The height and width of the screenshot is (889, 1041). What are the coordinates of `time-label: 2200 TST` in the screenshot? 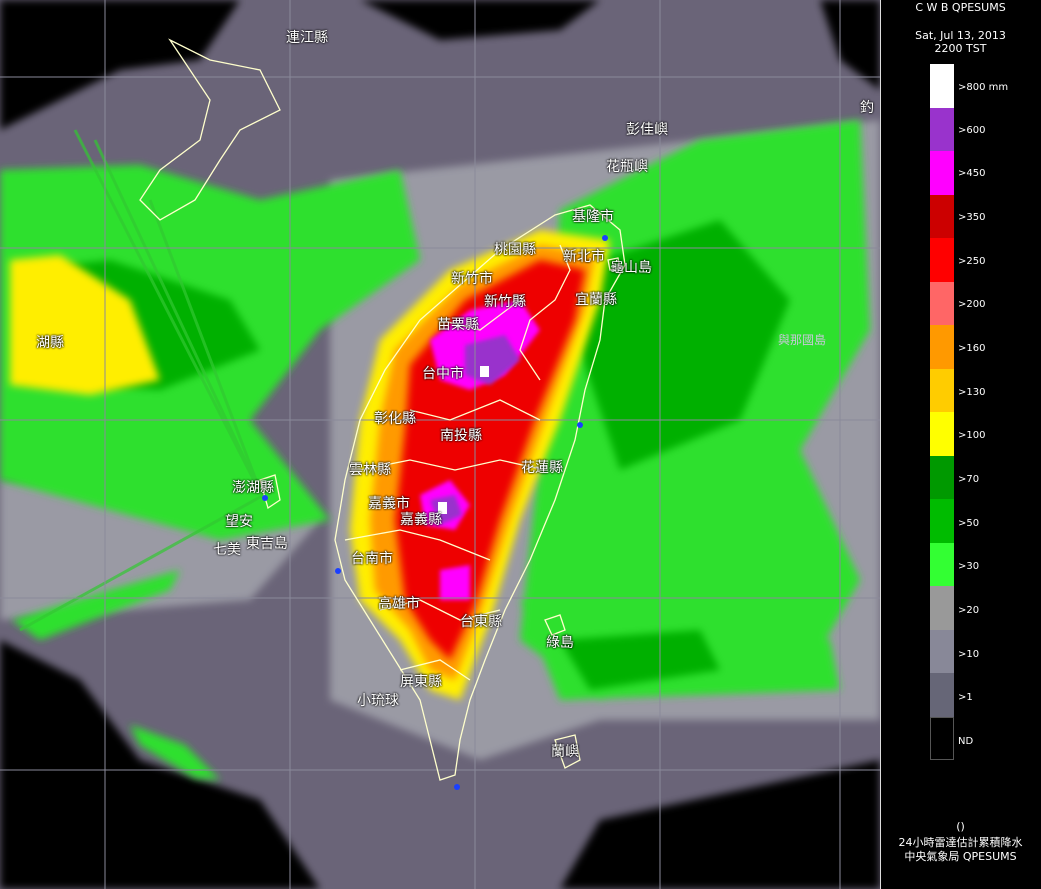 It's located at (960, 48).